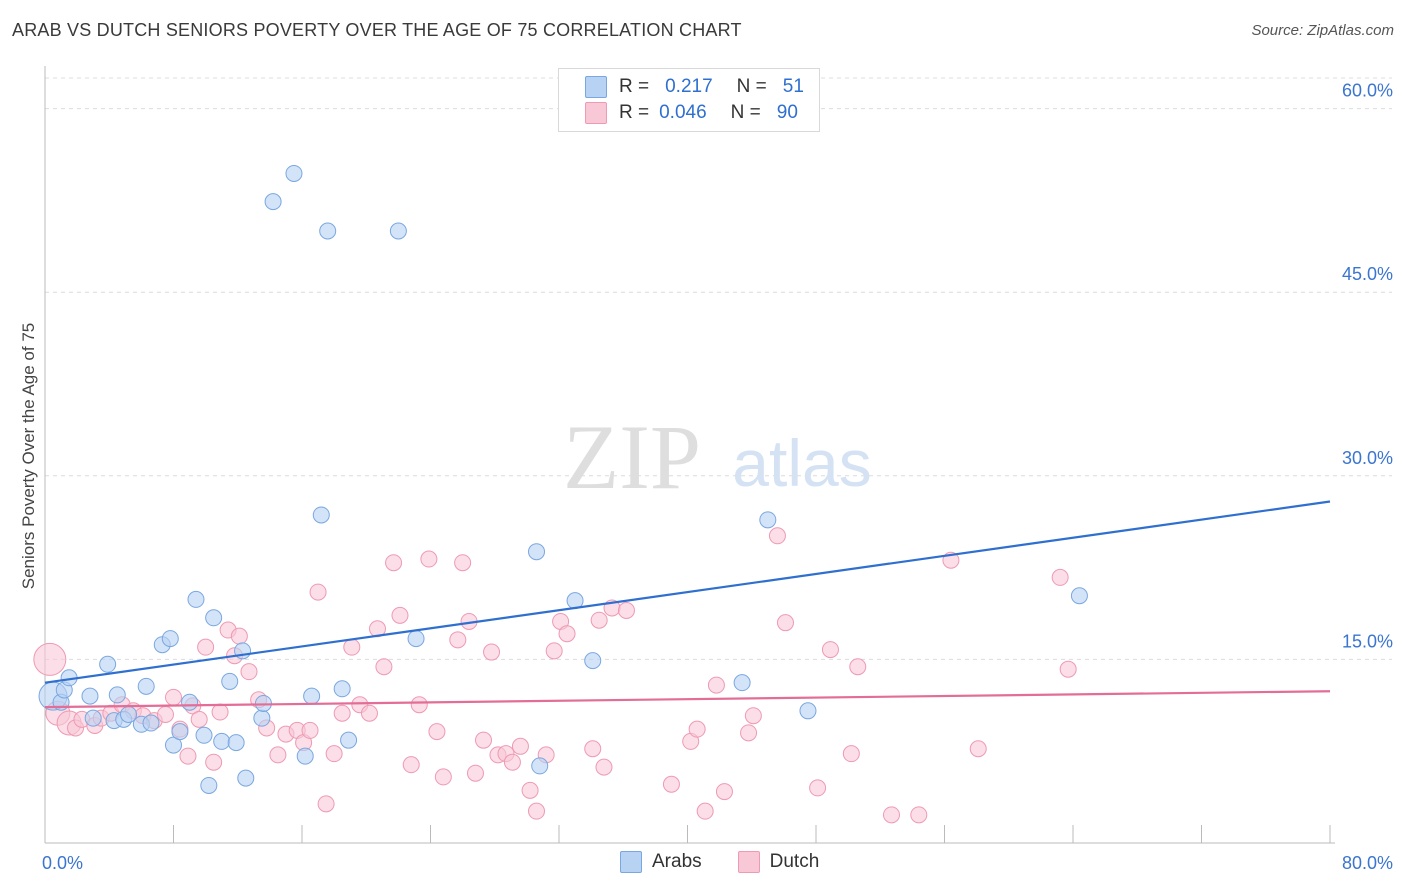  Describe the element at coordinates (1367, 274) in the screenshot. I see `y-tick-label: 45.0%` at that location.